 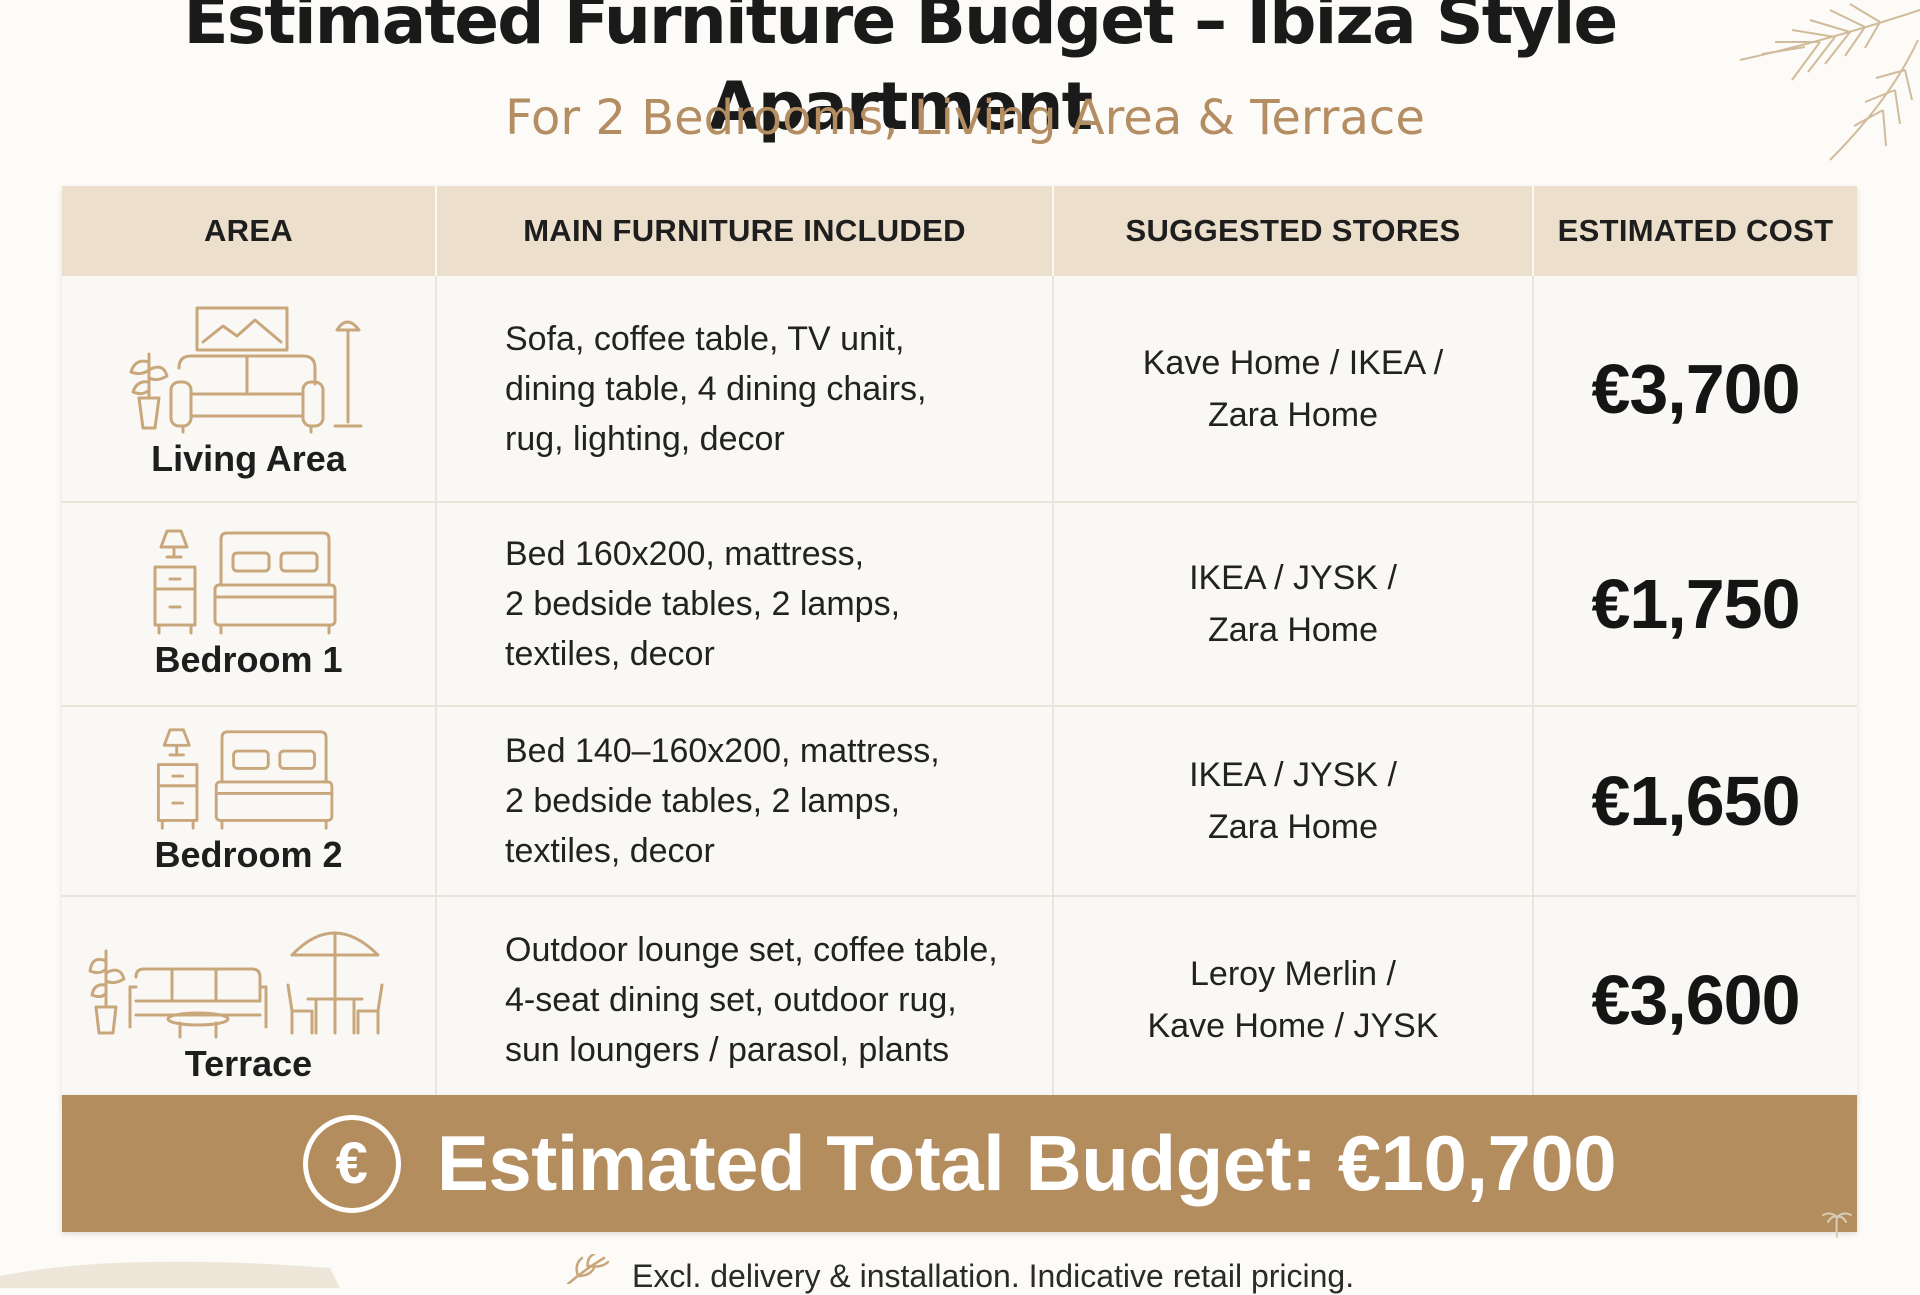 I want to click on column-header-stores: SUGGESTED STORES, so click(x=1293, y=231).